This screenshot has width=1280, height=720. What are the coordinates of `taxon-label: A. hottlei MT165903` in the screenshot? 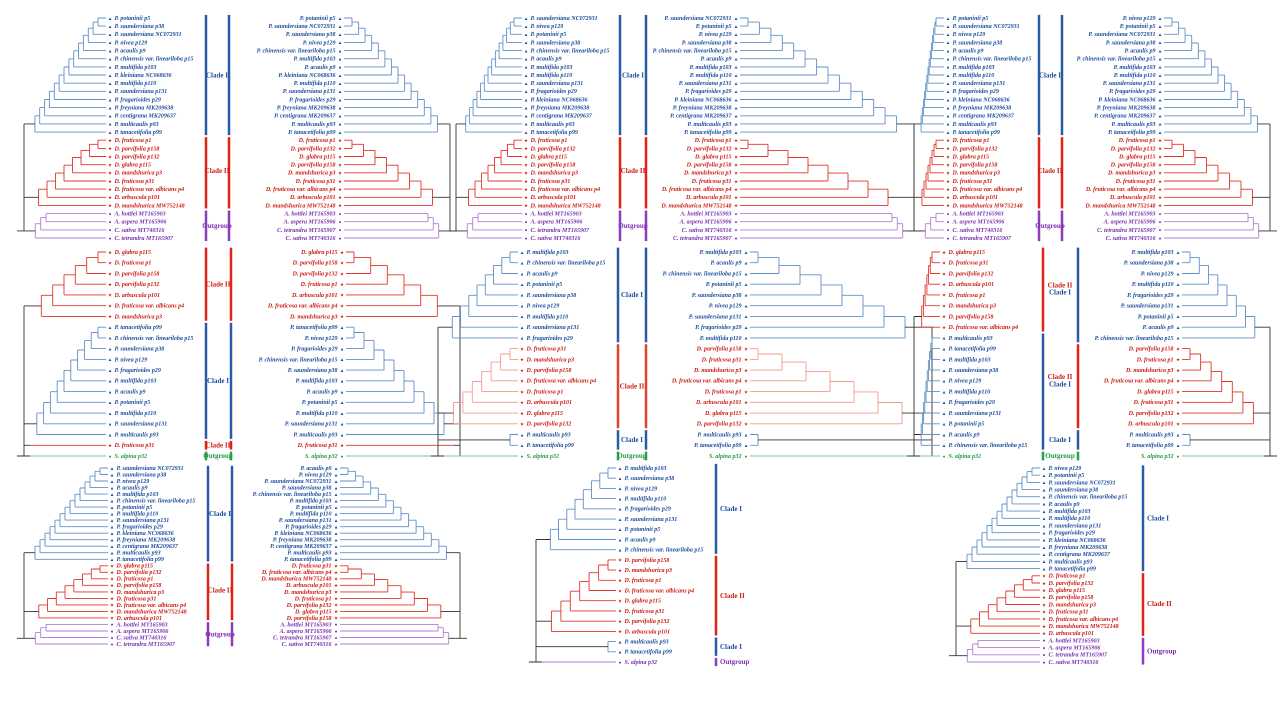 It's located at (1129, 214).